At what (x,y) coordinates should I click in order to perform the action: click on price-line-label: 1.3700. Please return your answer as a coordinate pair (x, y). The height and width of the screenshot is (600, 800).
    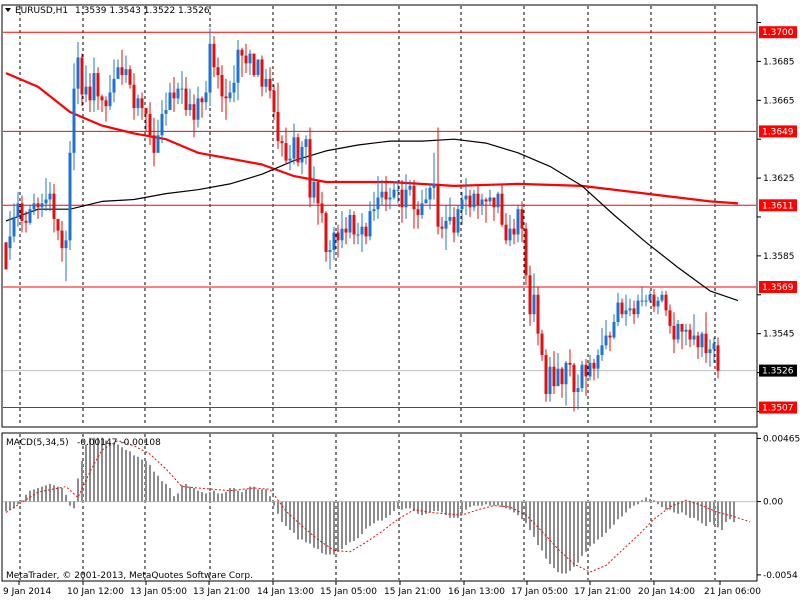
    Looking at the image, I should click on (778, 33).